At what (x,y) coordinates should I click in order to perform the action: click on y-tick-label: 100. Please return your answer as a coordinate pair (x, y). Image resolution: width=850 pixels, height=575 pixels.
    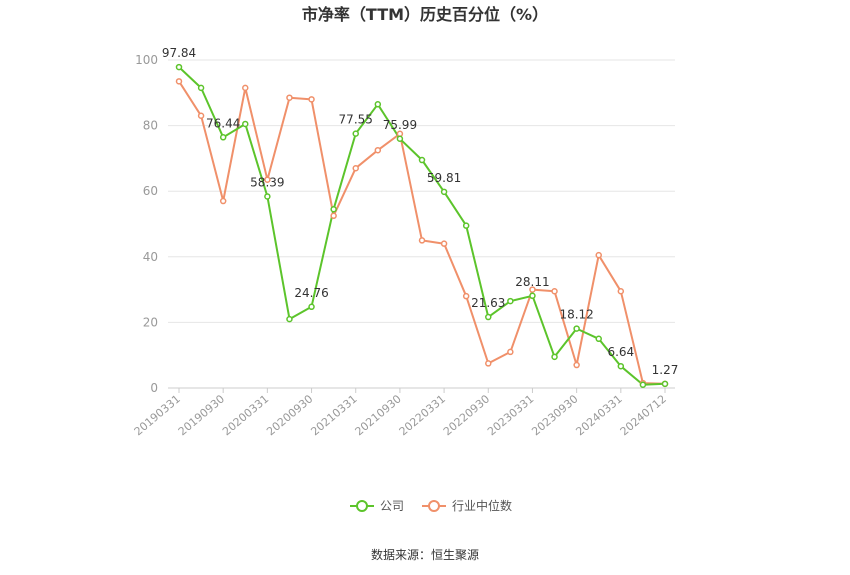
    Looking at the image, I should click on (146, 60).